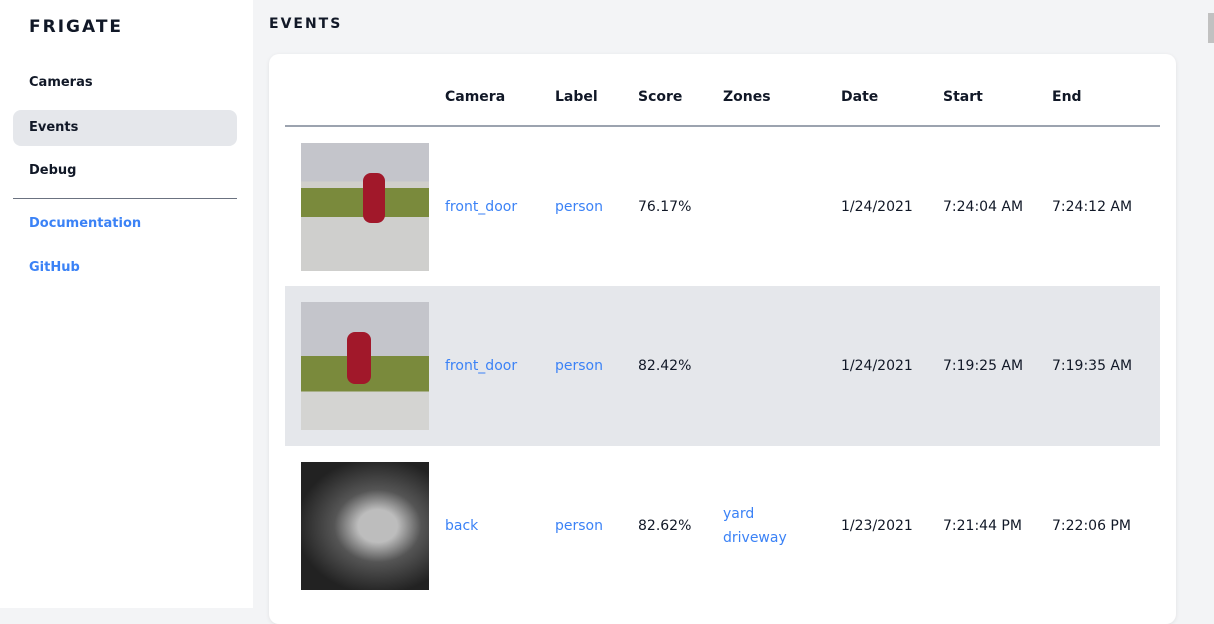  What do you see at coordinates (462, 526) in the screenshot?
I see `camera-link: back` at bounding box center [462, 526].